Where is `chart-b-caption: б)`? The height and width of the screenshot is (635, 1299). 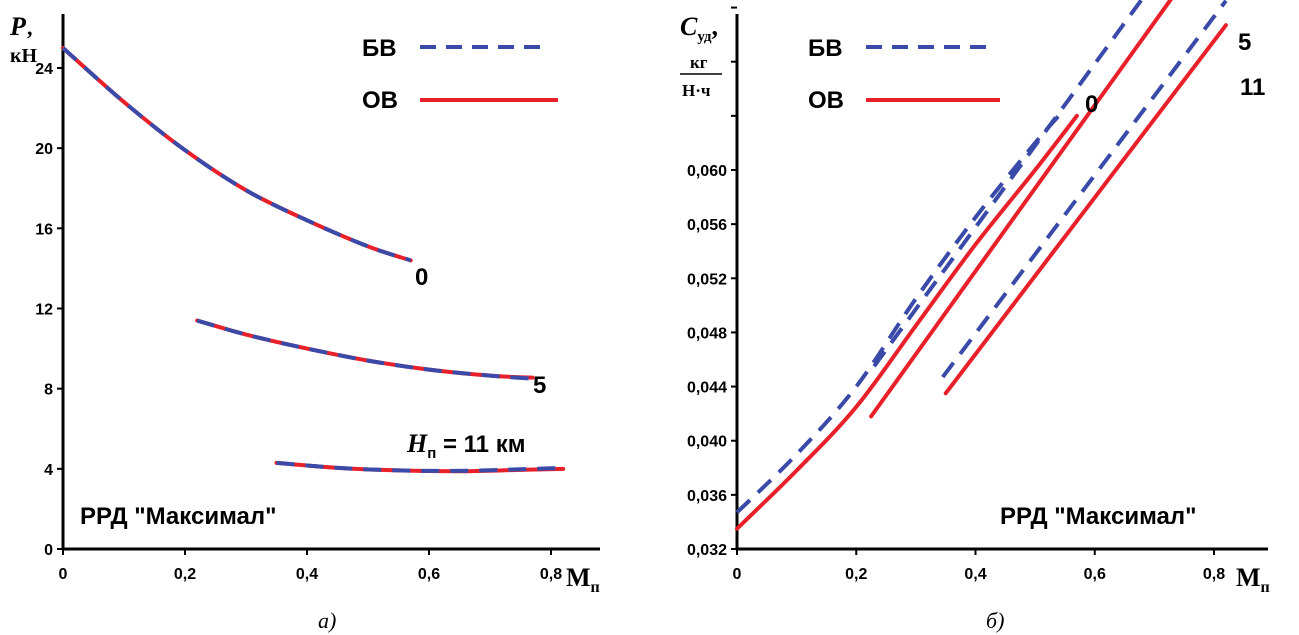 chart-b-caption: б) is located at coordinates (995, 620).